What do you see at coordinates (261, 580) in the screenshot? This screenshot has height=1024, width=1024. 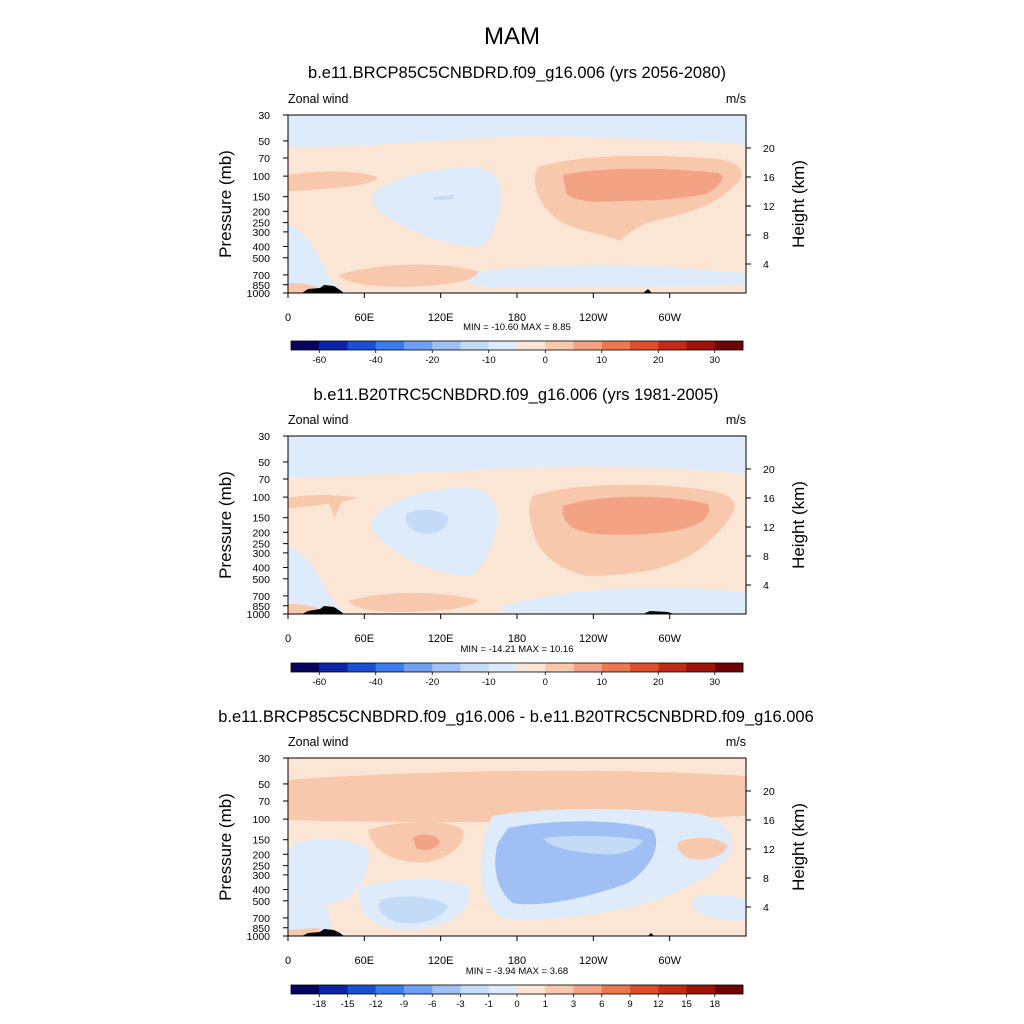 I see `pressure-tick-label: 500` at bounding box center [261, 580].